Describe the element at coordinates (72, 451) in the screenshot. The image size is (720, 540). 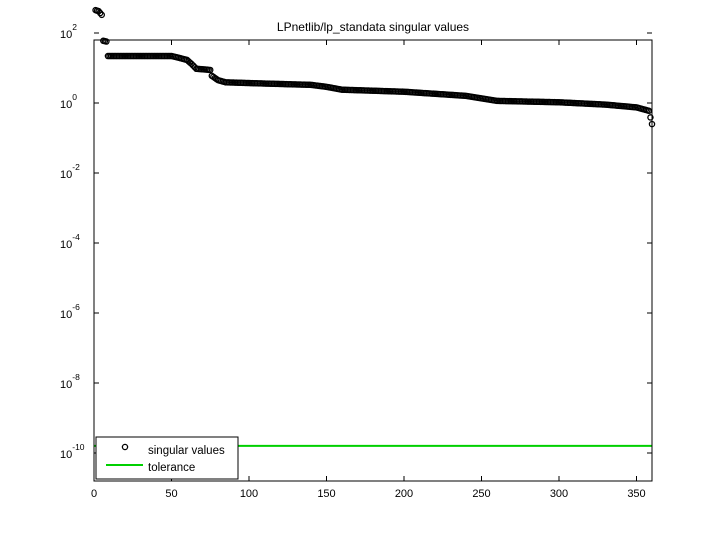
I see `y-tick-label: 10⁻¹⁰` at that location.